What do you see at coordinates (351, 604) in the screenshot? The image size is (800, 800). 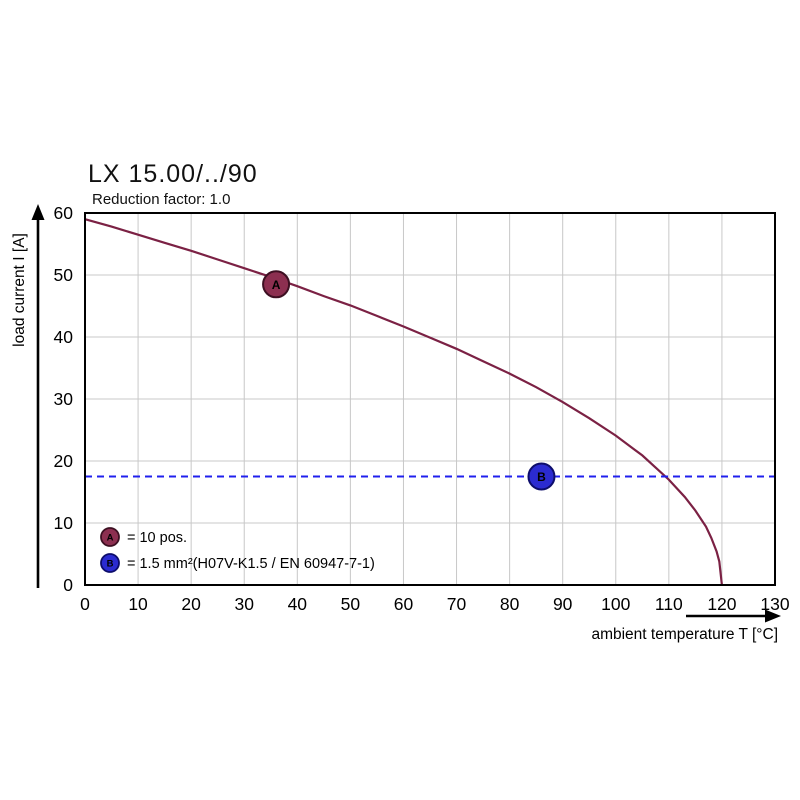 I see `x-tick-label: 50` at bounding box center [351, 604].